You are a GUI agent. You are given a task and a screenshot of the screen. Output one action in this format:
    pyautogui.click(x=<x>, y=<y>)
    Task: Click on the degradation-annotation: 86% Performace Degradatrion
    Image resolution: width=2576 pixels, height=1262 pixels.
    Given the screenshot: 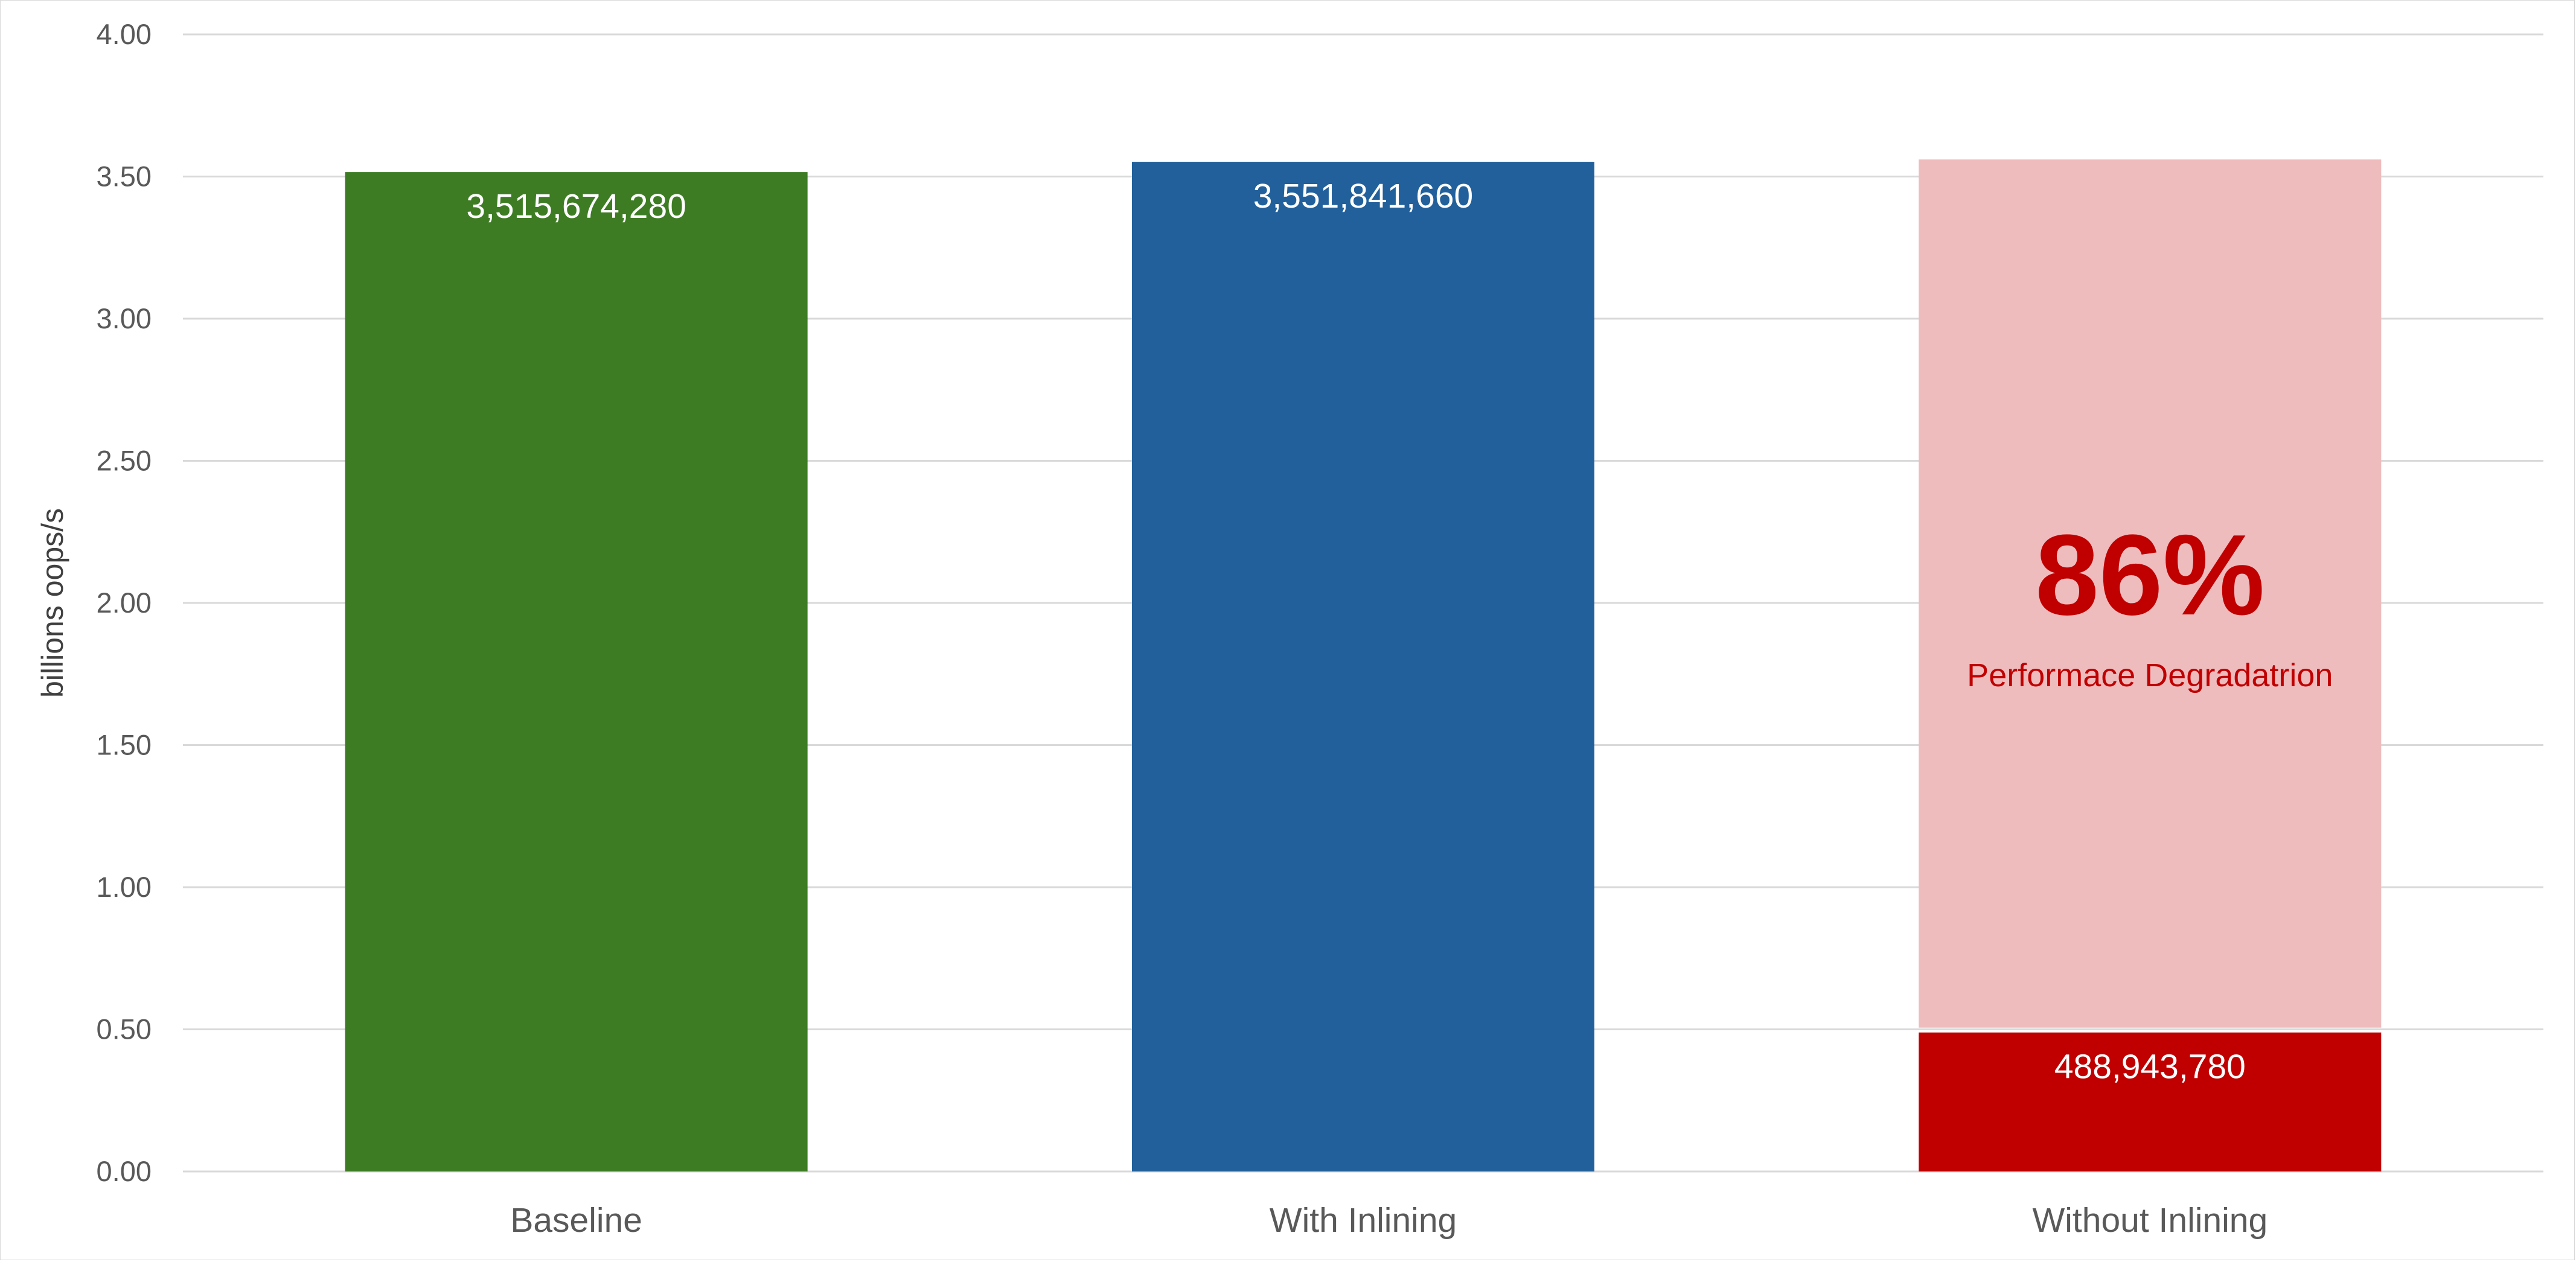 What is the action you would take?
    pyautogui.click(x=2150, y=602)
    